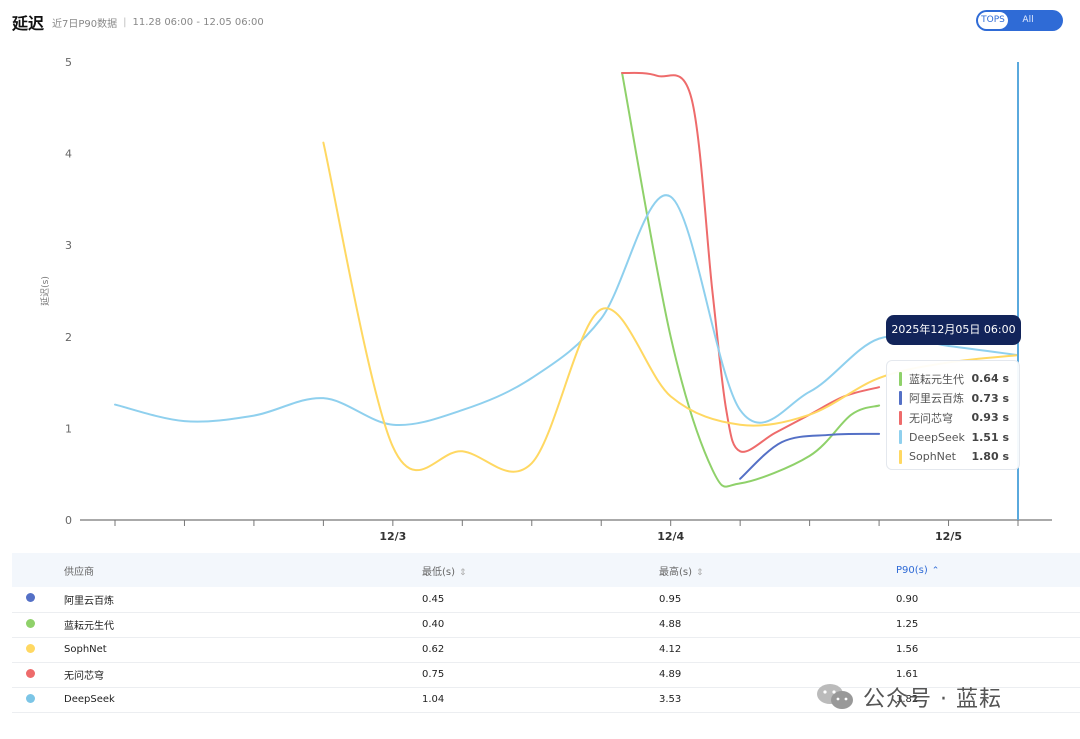 This screenshot has width=1080, height=739. What do you see at coordinates (936, 399) in the screenshot?
I see `tooltip-series-name: 阿里云百炼` at bounding box center [936, 399].